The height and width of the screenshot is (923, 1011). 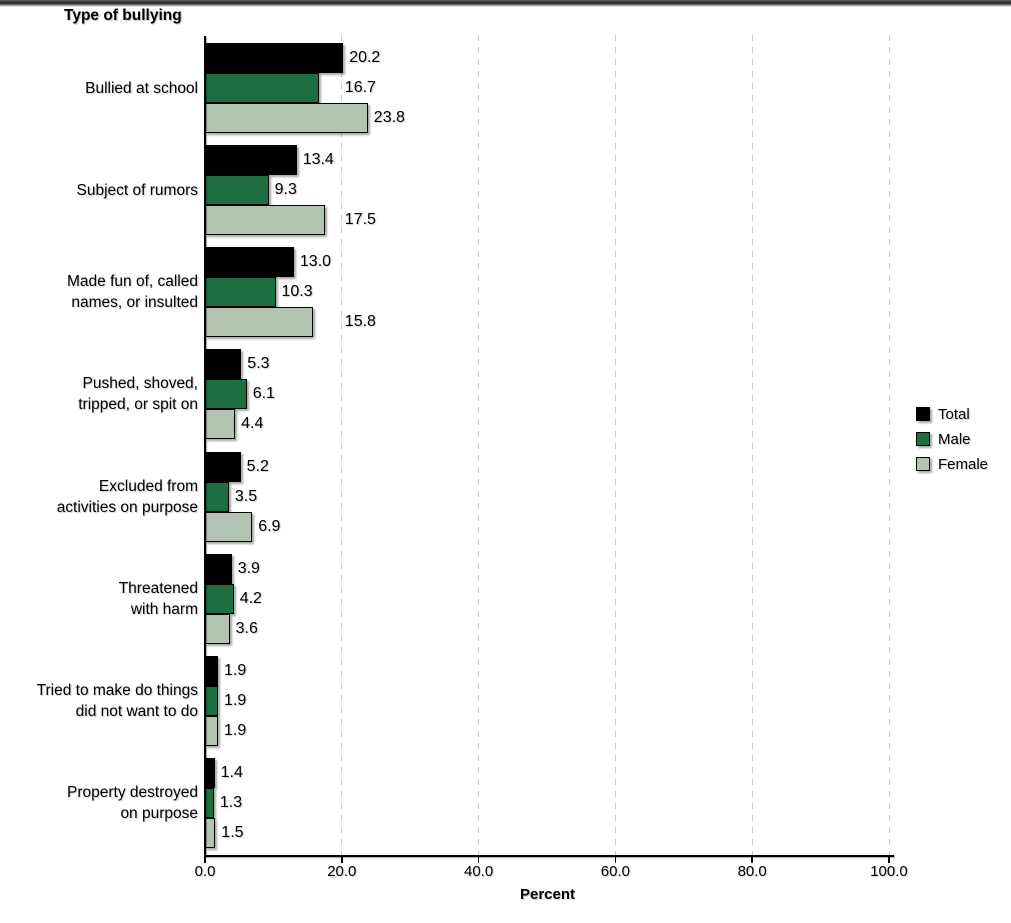 What do you see at coordinates (99, 599) in the screenshot?
I see `category-label: Threatened with harm` at bounding box center [99, 599].